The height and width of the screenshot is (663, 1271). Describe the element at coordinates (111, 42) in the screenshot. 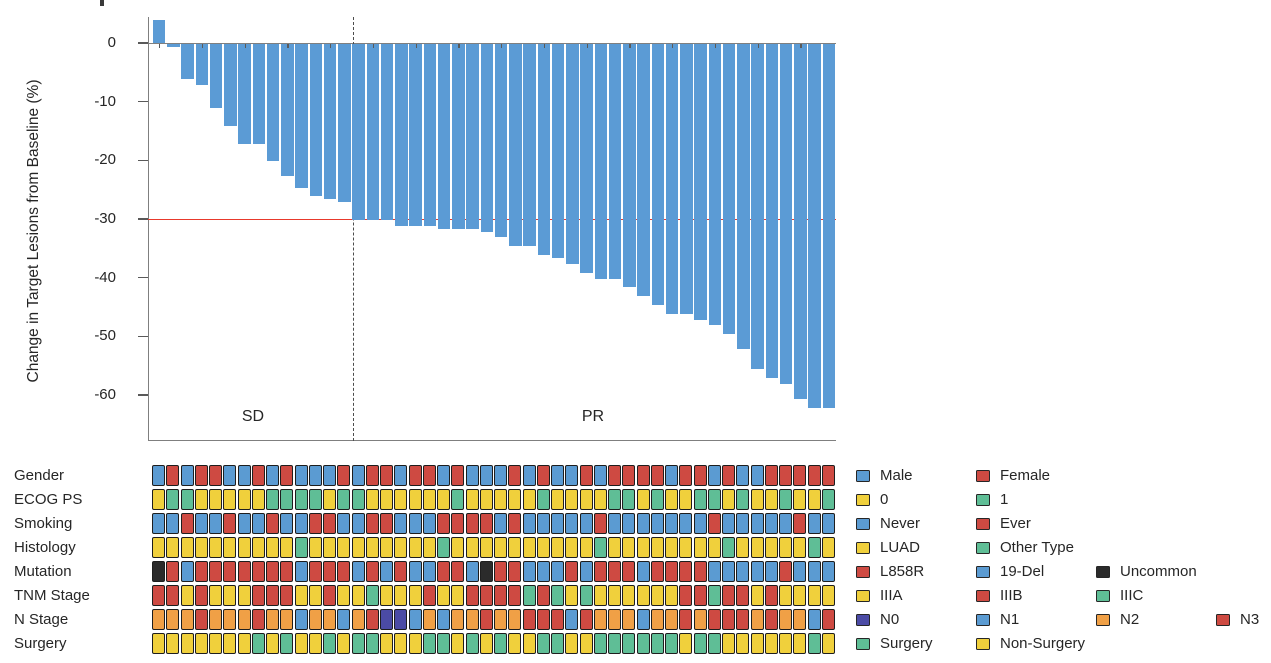

I see `y-tick-label: 0` at that location.